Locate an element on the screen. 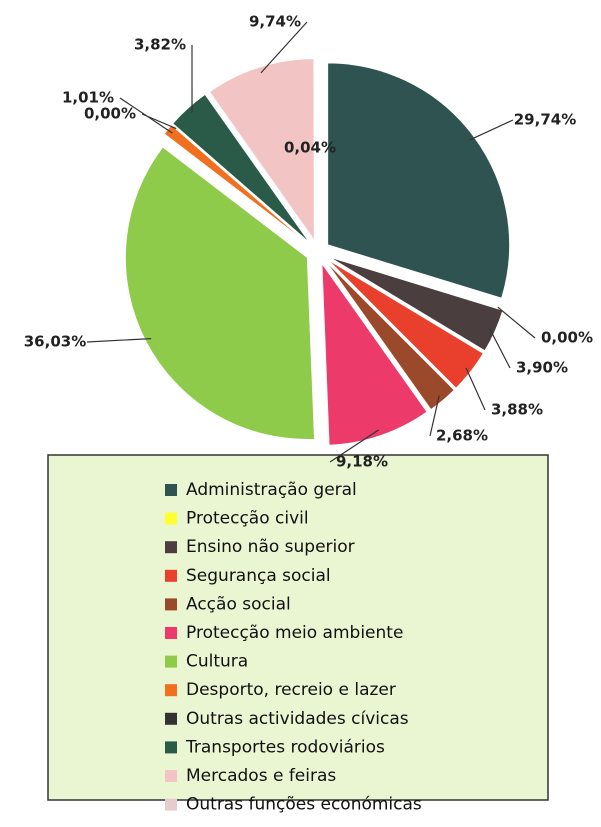  data-label: 36,03% is located at coordinates (55, 342).